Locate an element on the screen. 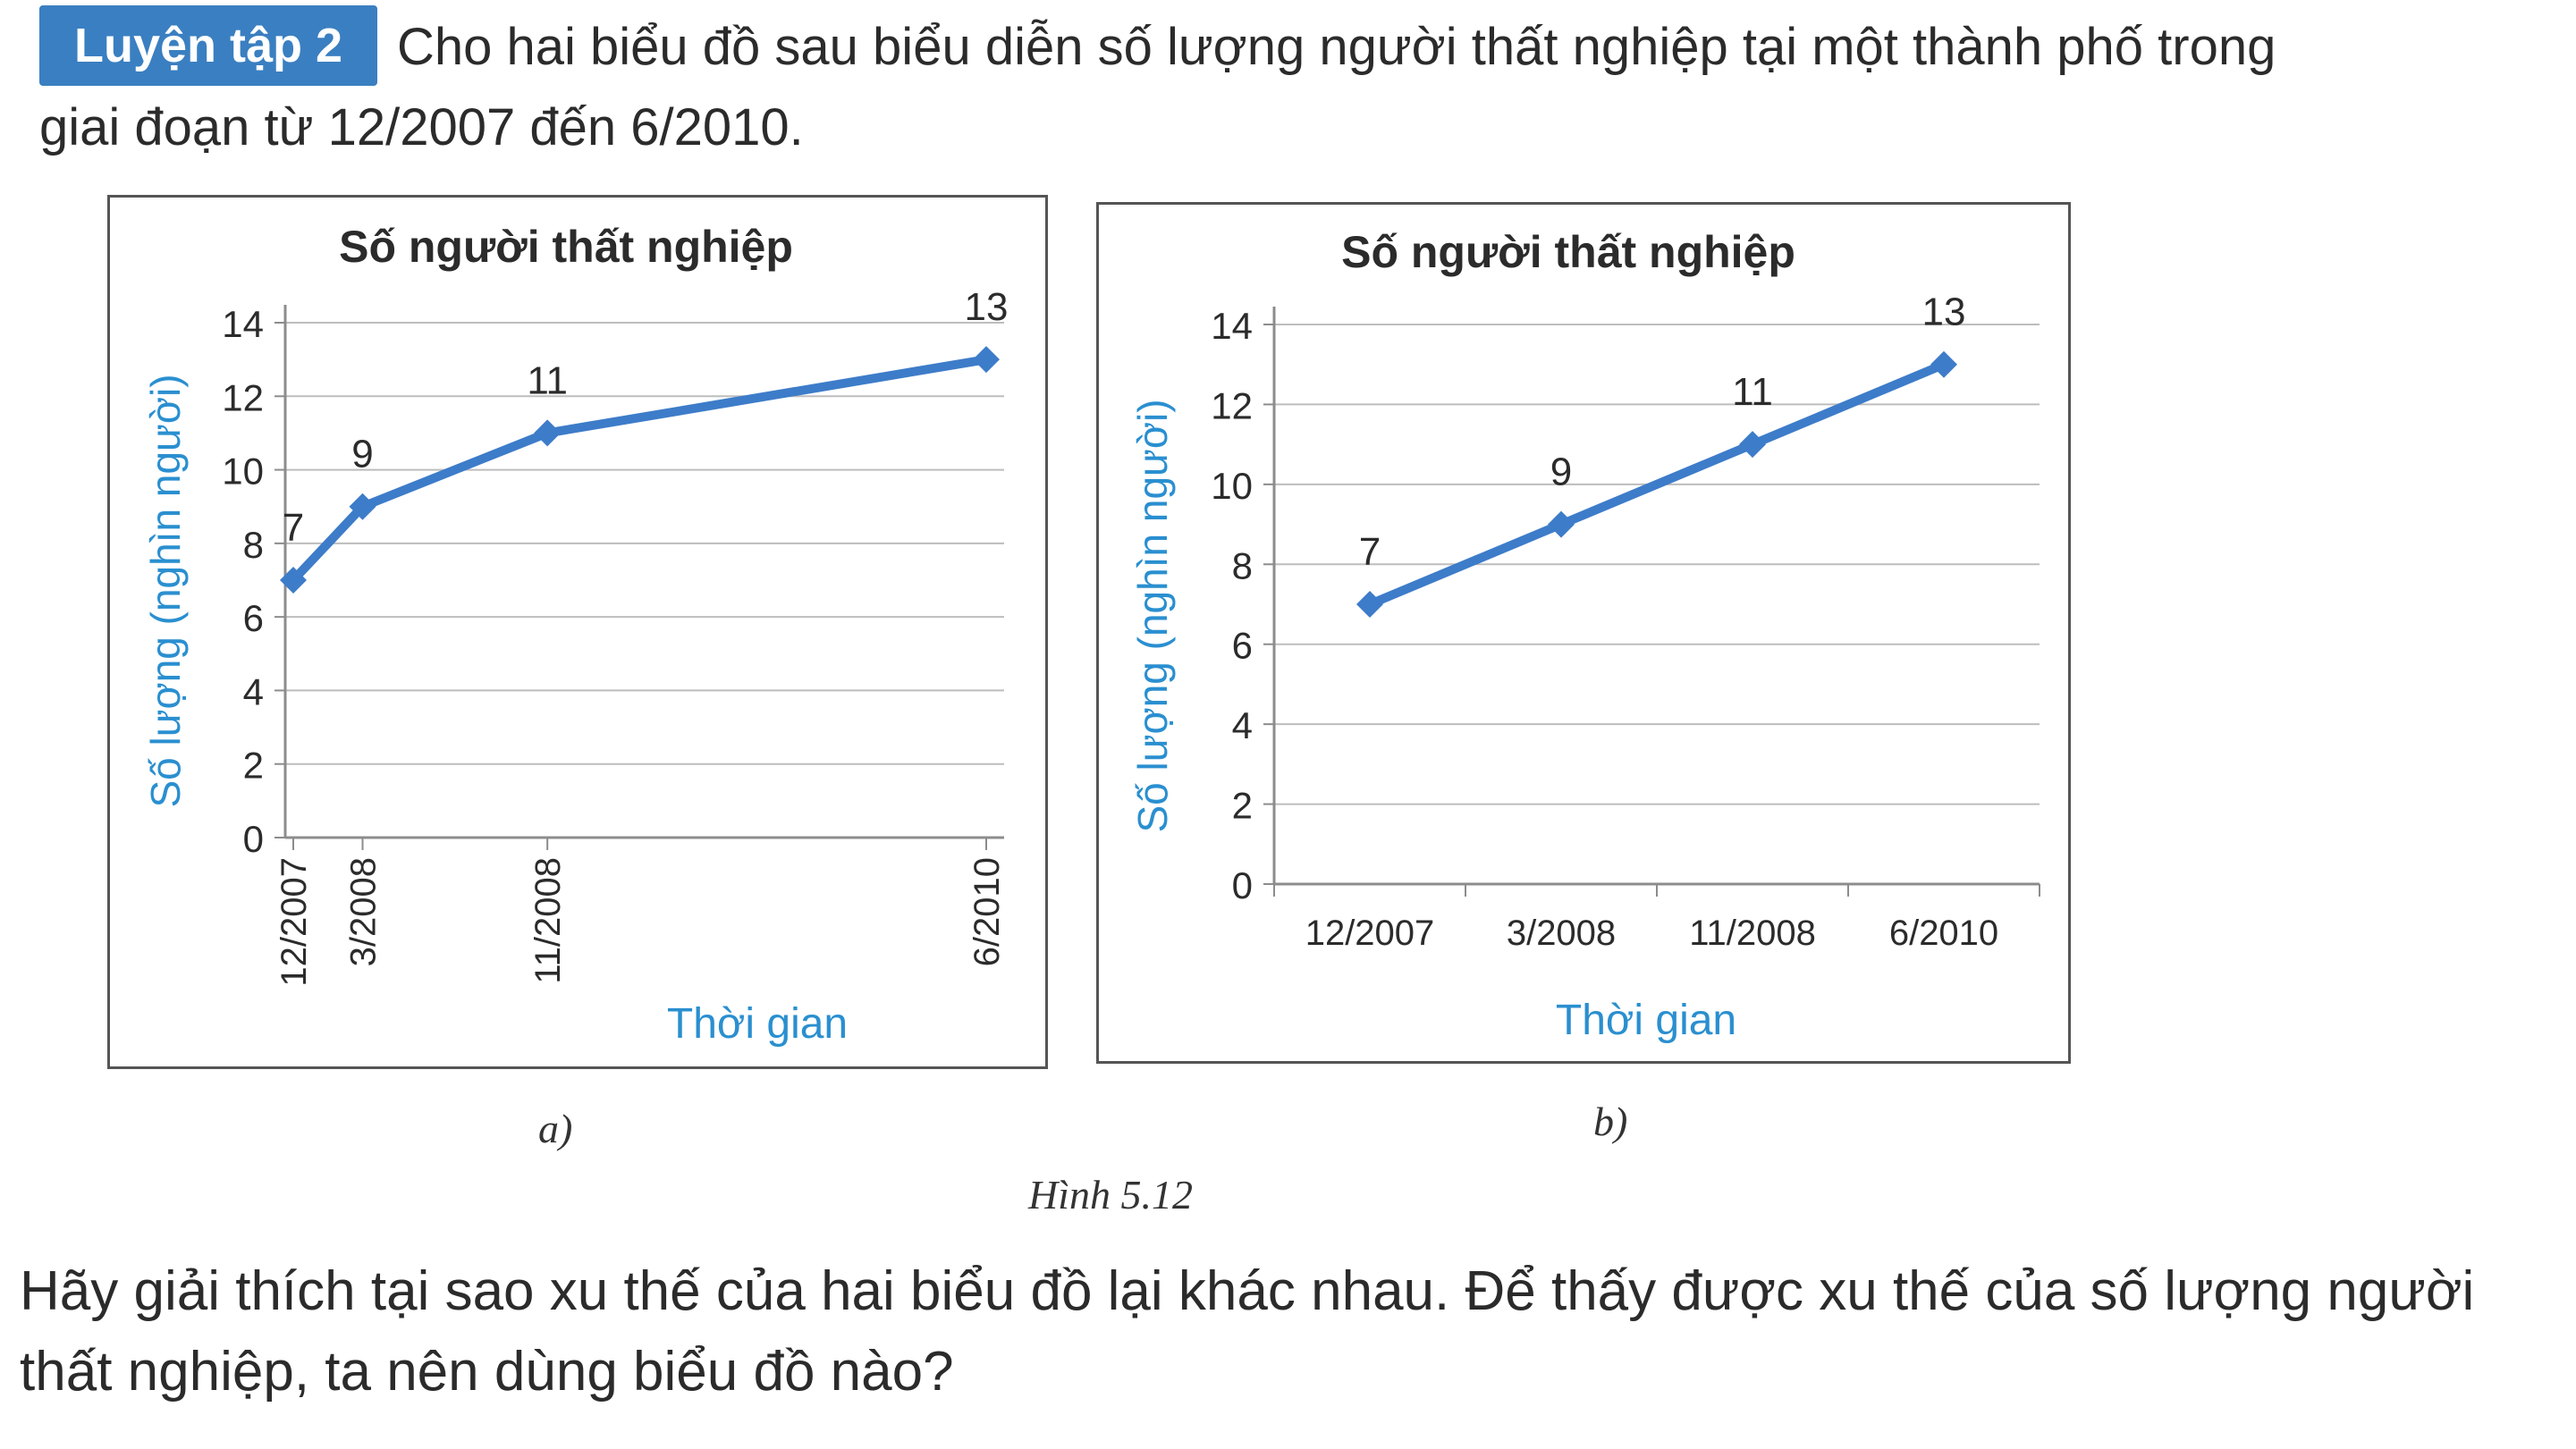  figure-caption: Hình 5.12 is located at coordinates (1110, 1194).